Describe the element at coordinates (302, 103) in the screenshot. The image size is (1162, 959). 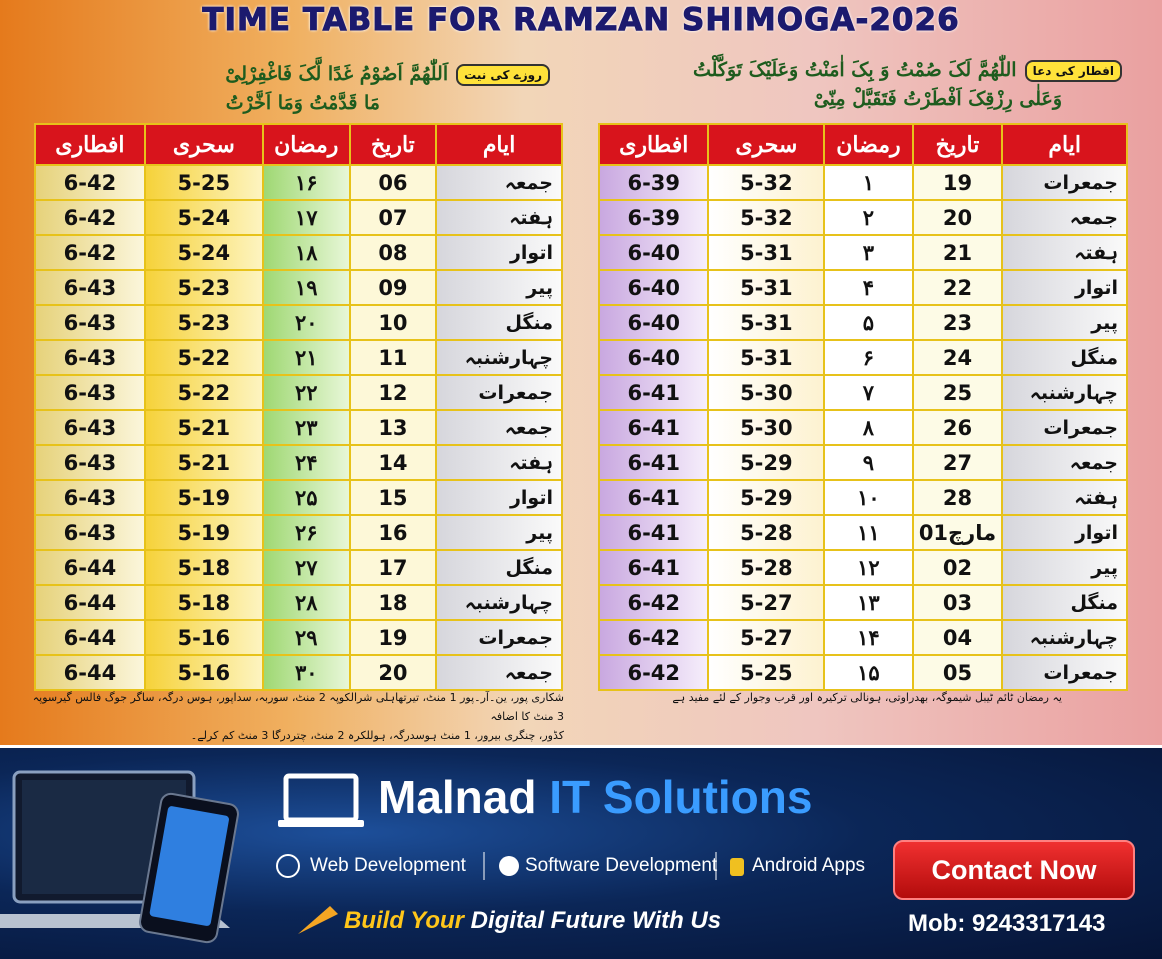
I see `dua-line: مَا قَدَّمْتُ وَمَا اَخَّرْتُ` at that location.